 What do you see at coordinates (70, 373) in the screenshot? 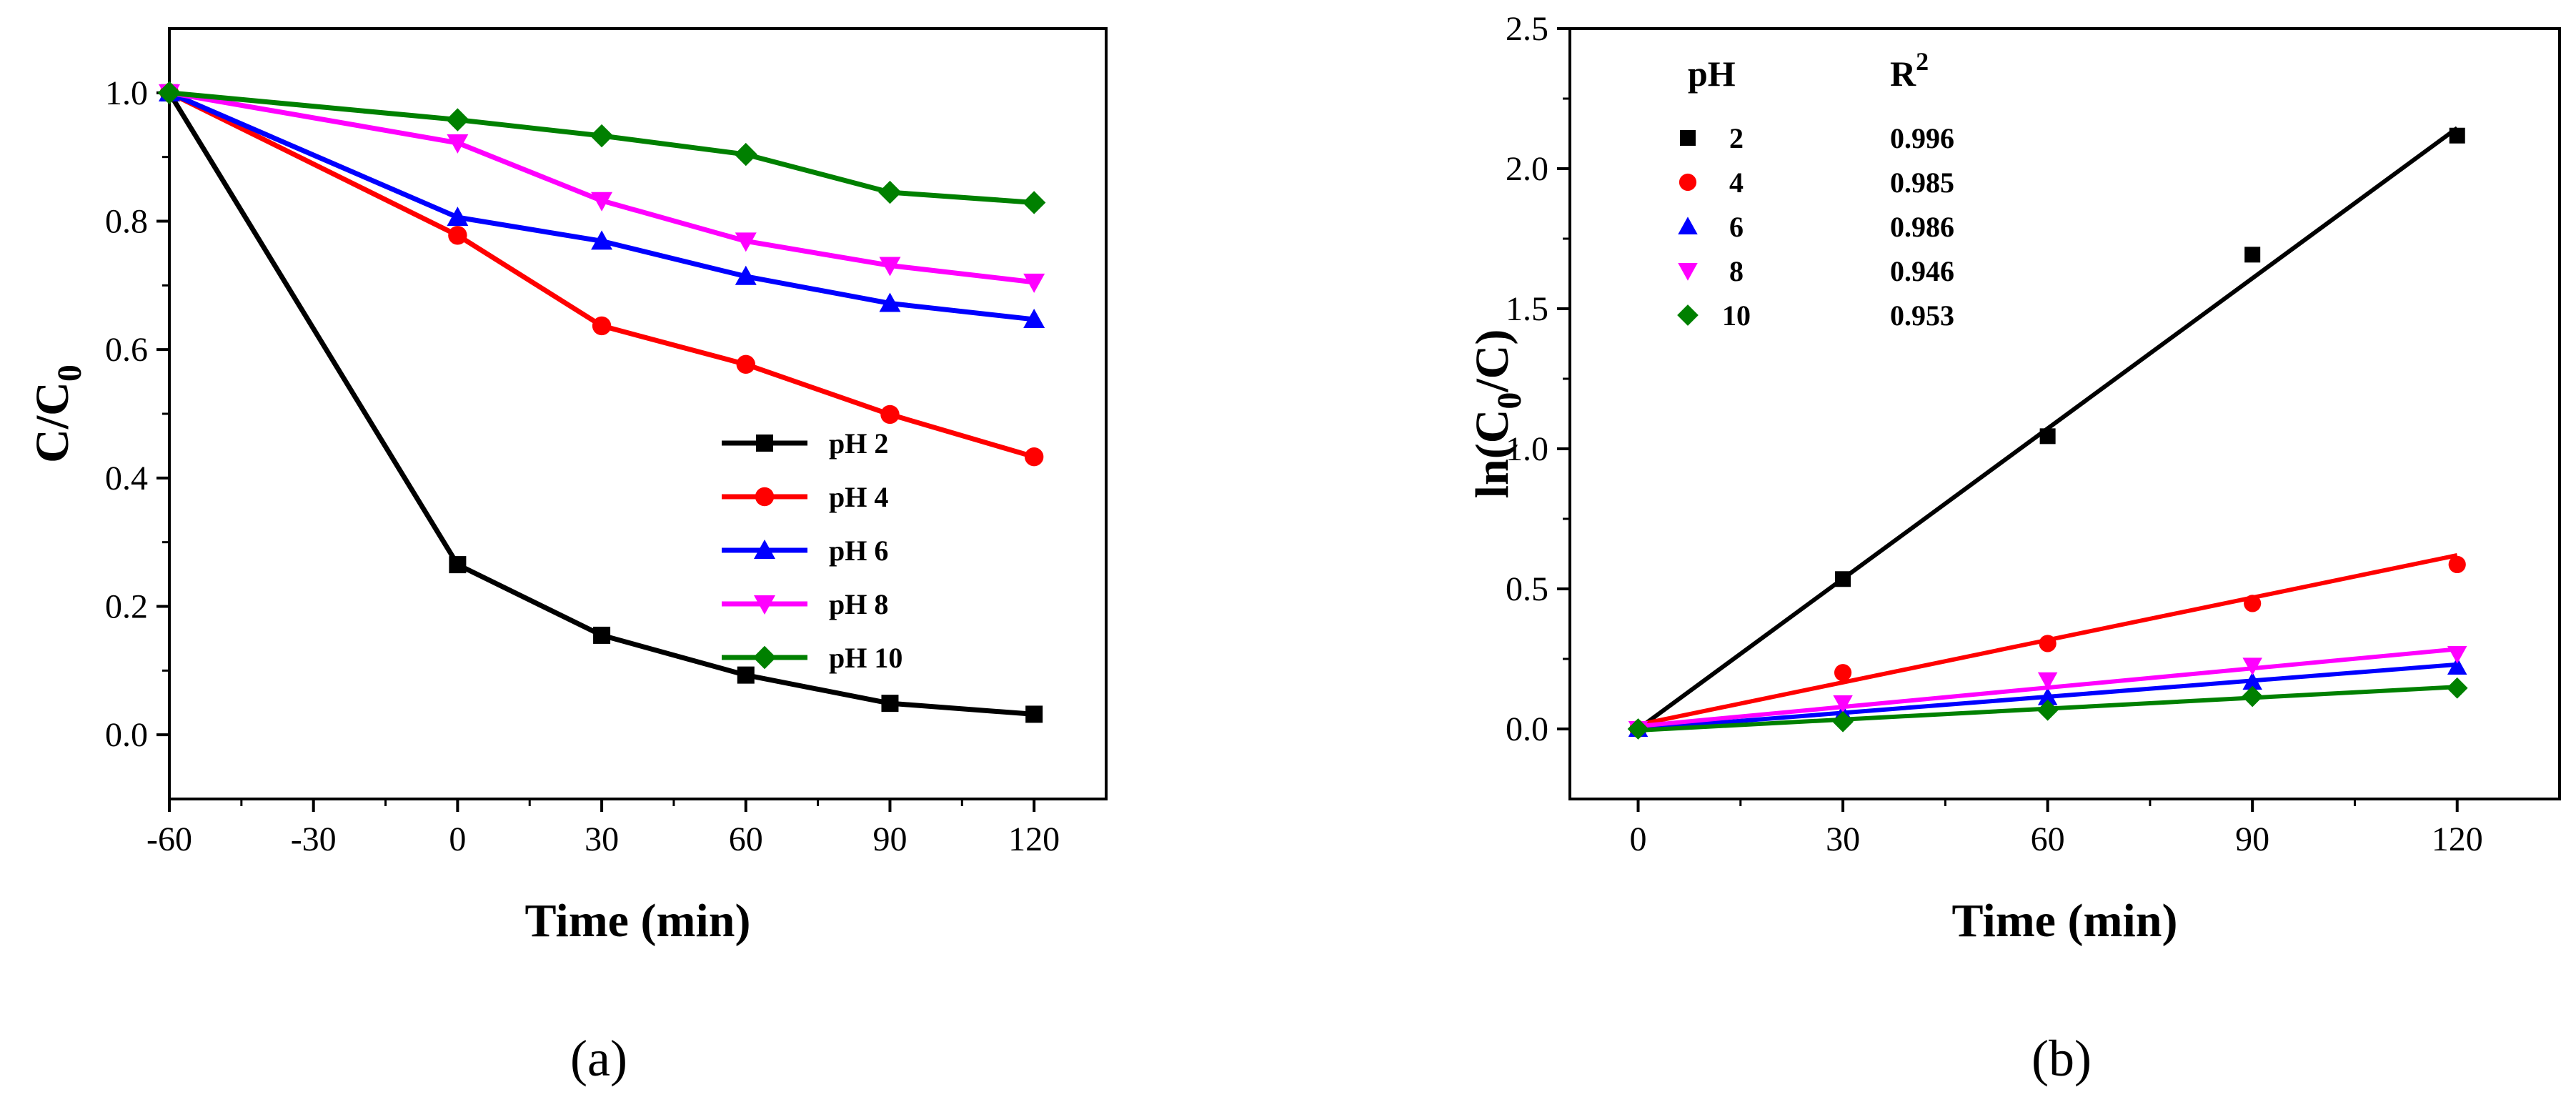
I see `y-axis-title-subscript: 0` at bounding box center [70, 373].